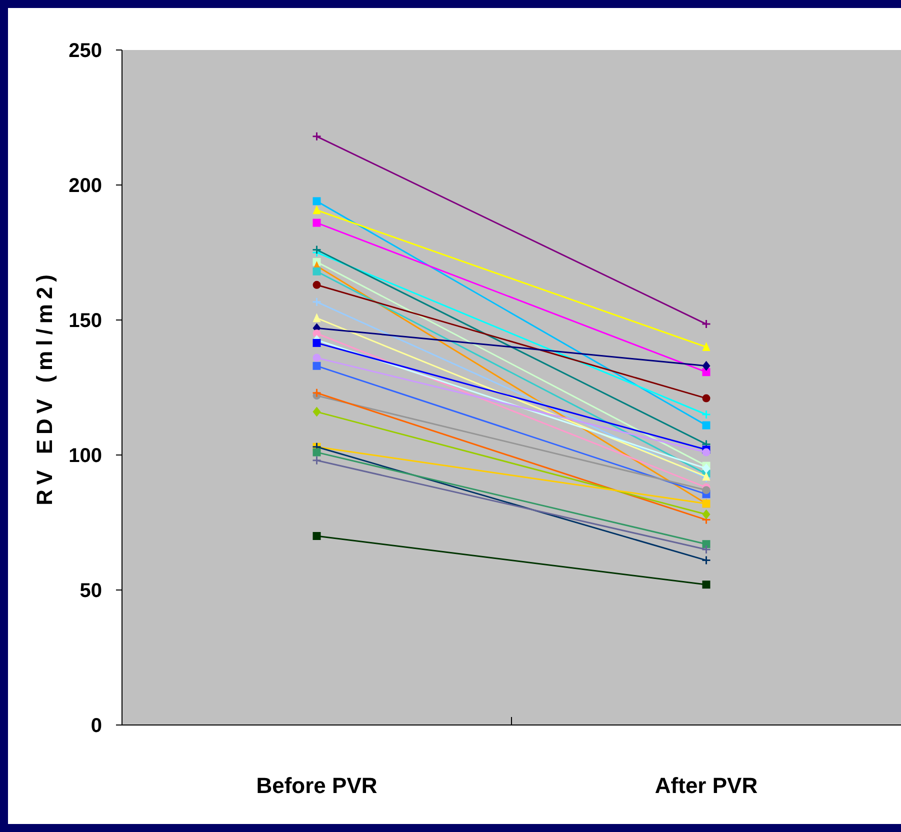  What do you see at coordinates (85, 51) in the screenshot?
I see `y-tick-label: 250` at bounding box center [85, 51].